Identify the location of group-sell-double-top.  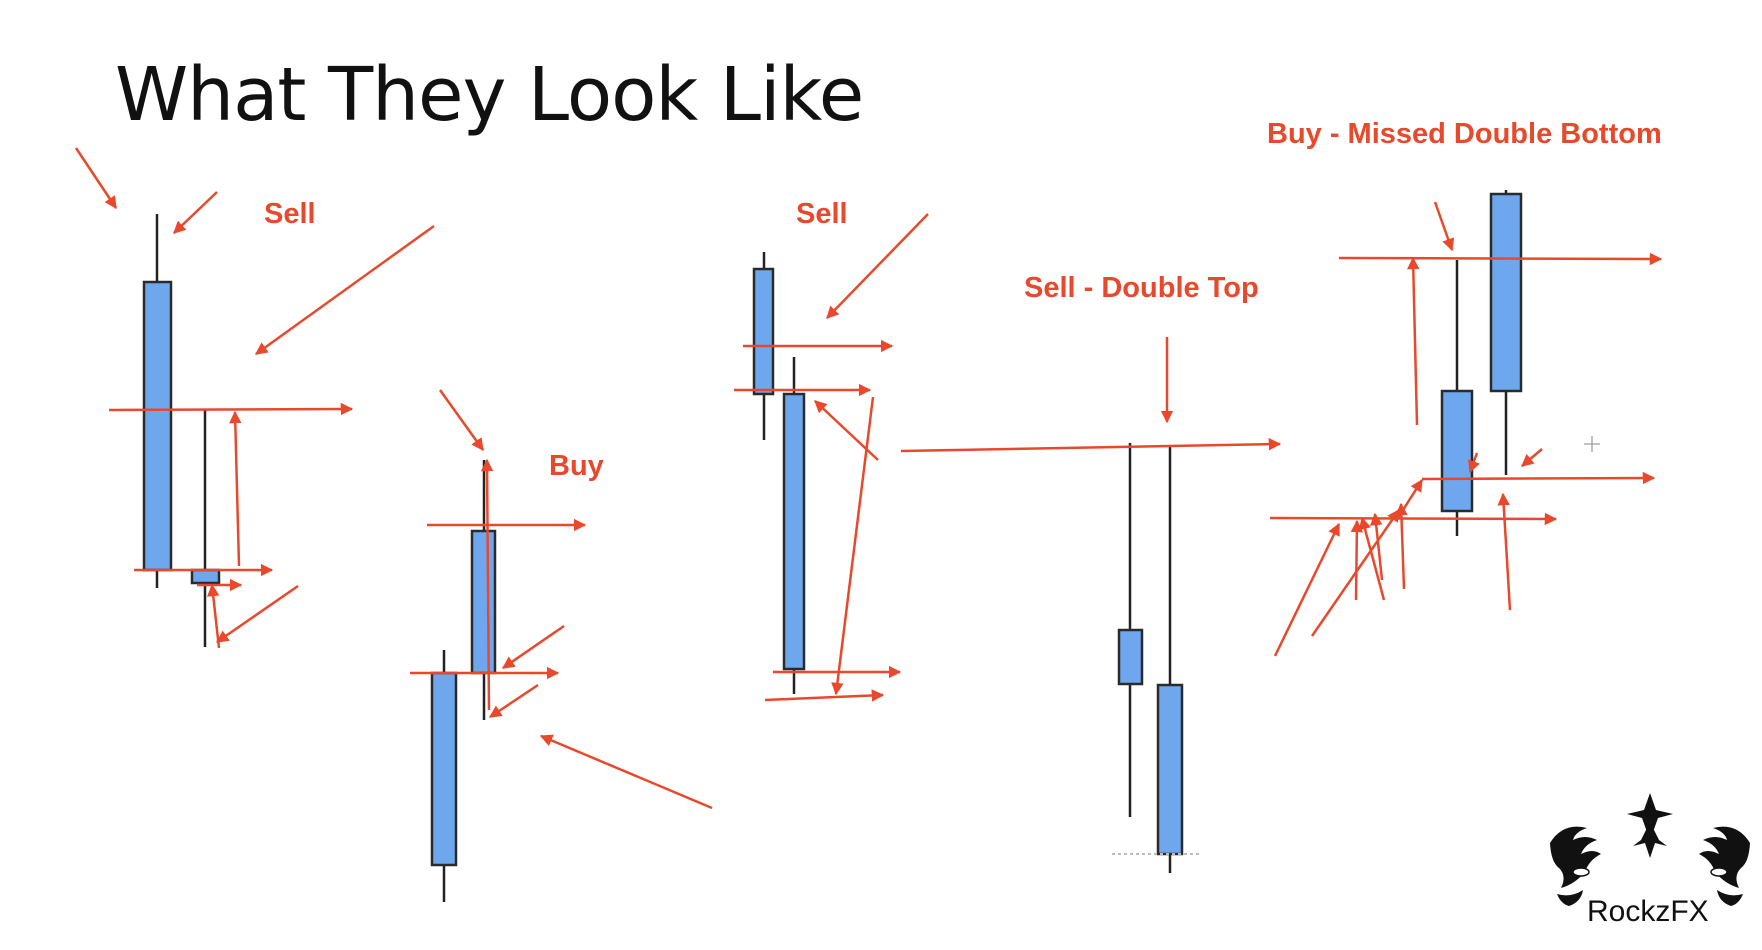
(1091, 605).